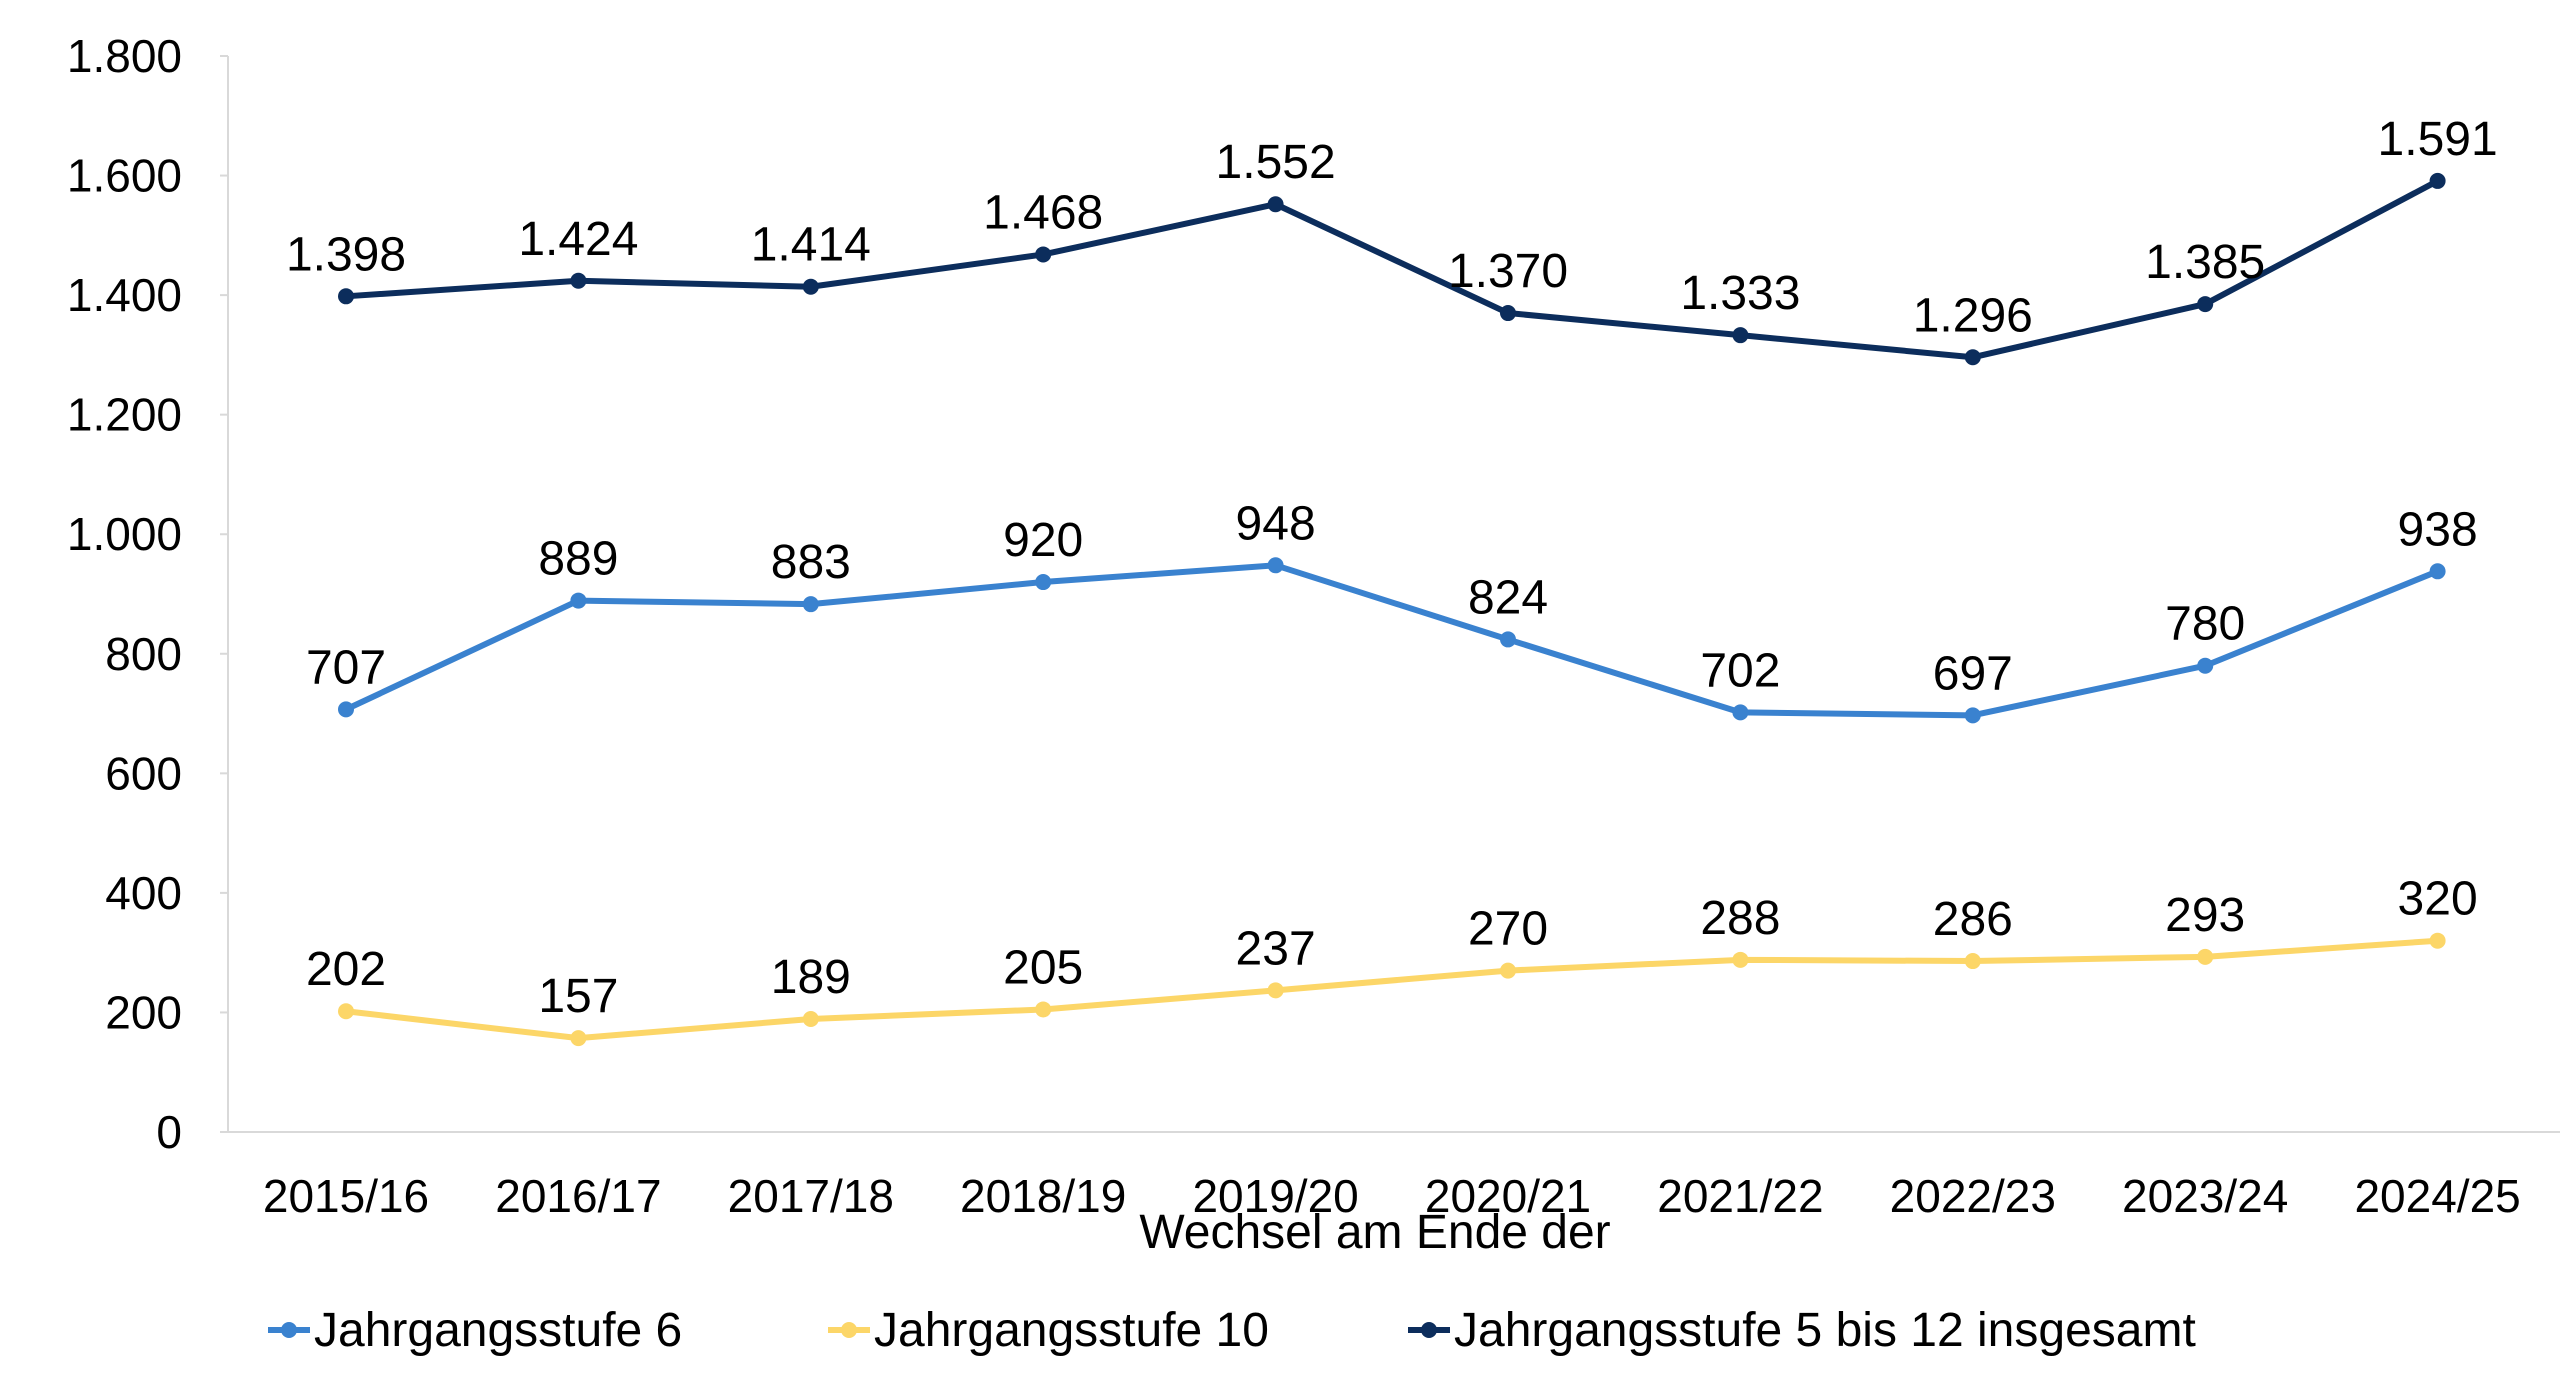 The image size is (2560, 1392). What do you see at coordinates (2438, 529) in the screenshot?
I see `data-label: 938` at bounding box center [2438, 529].